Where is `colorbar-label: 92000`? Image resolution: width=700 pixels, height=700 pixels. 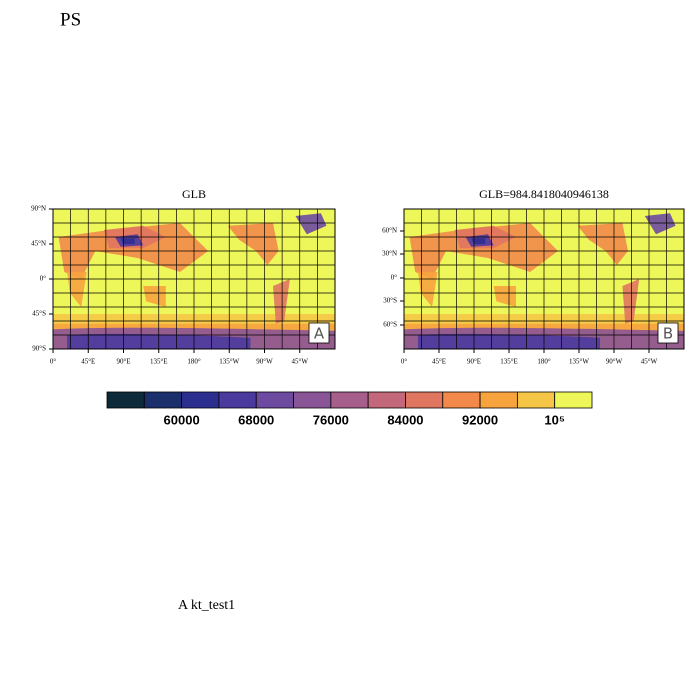
colorbar-label: 92000 is located at coordinates (480, 419).